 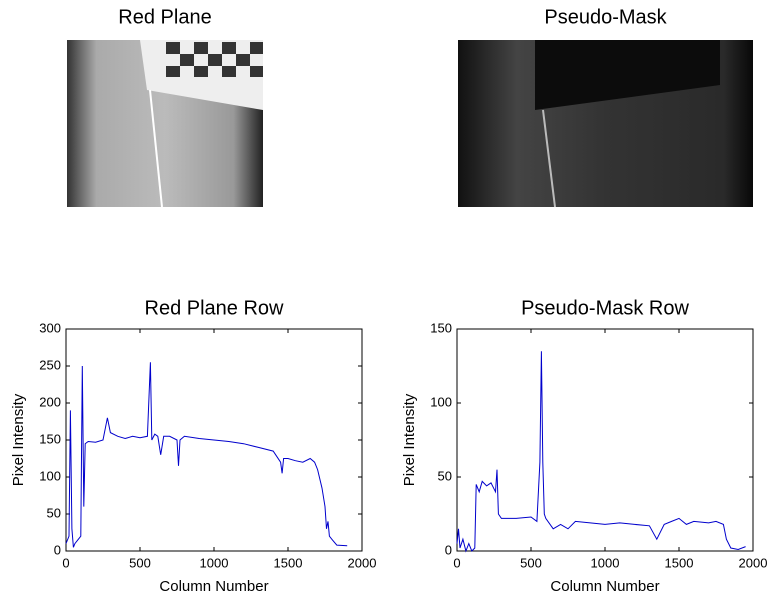 I want to click on y-tick-label: 300, so click(x=50, y=327).